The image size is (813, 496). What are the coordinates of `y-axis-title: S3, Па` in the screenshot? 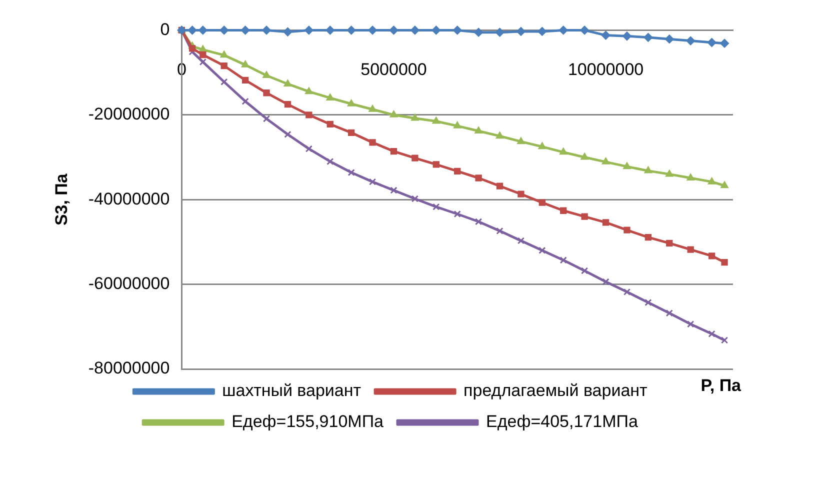 It's located at (61, 199).